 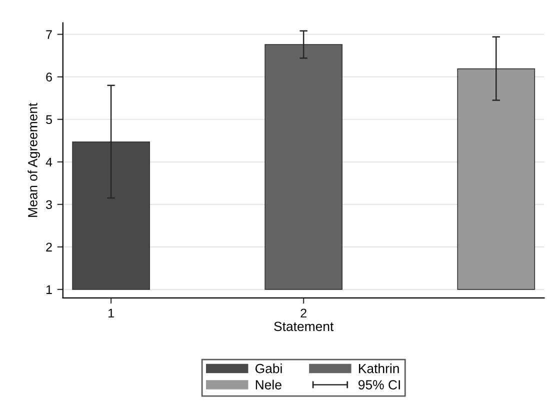 I want to click on y-tick-label: 2, so click(x=49, y=247).